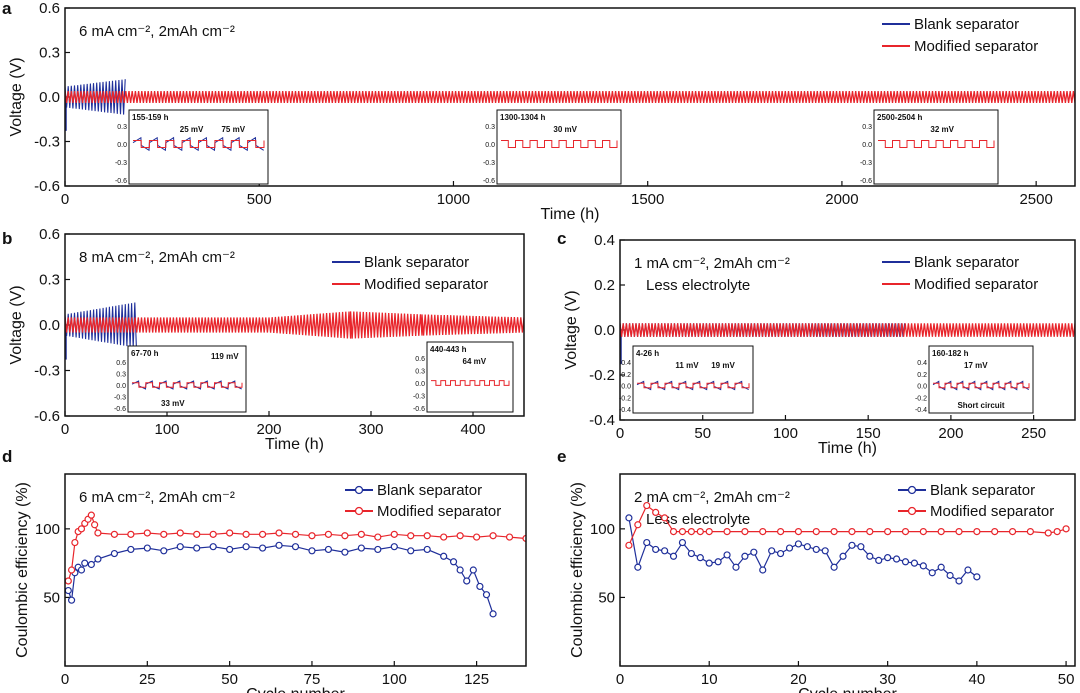 The image size is (1080, 693). What do you see at coordinates (173, 403) in the screenshot?
I see `inset-annotation: 33 mV` at bounding box center [173, 403].